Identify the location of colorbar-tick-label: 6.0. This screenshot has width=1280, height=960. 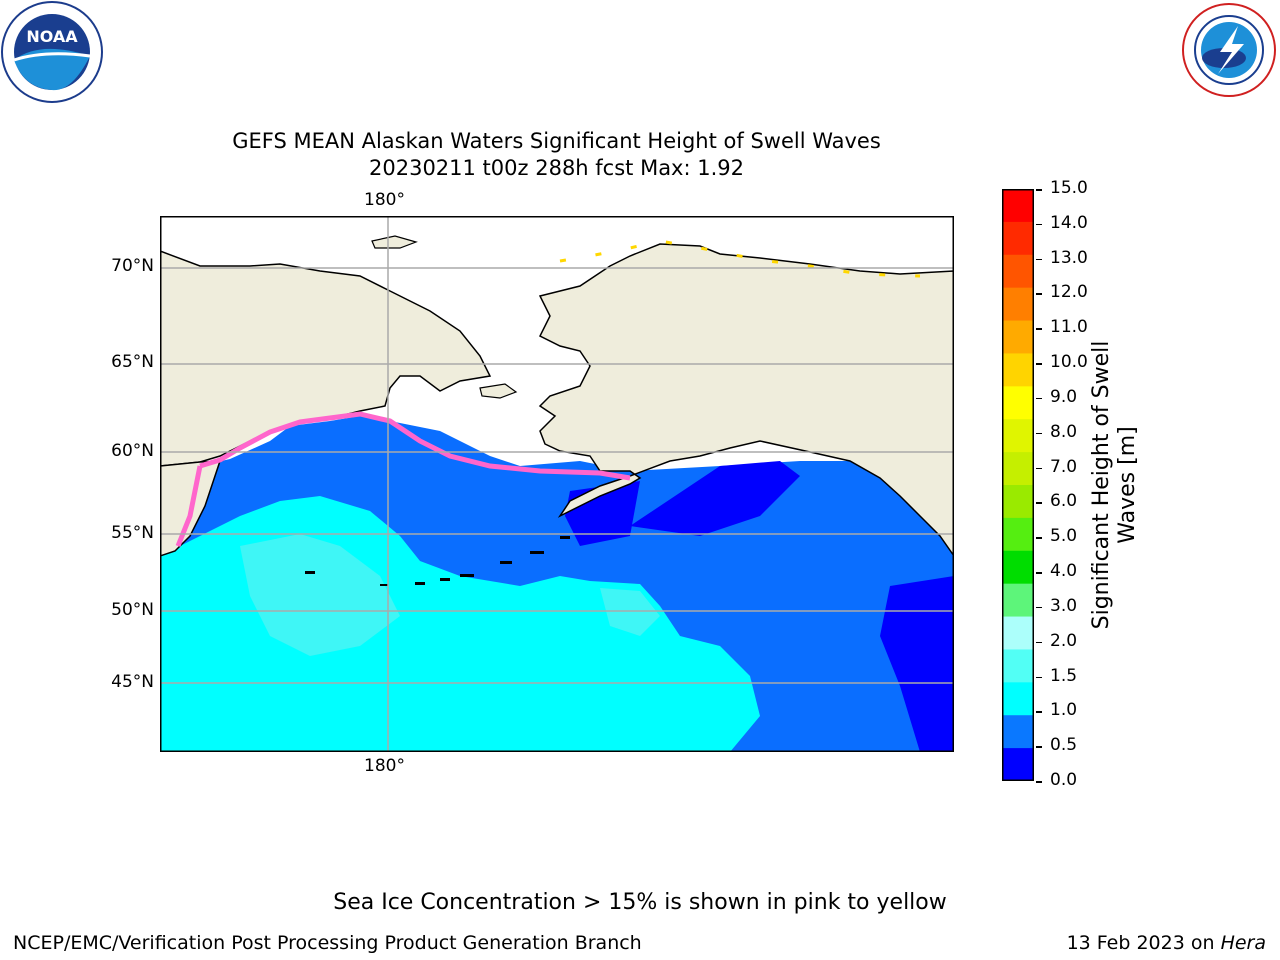
(1064, 501).